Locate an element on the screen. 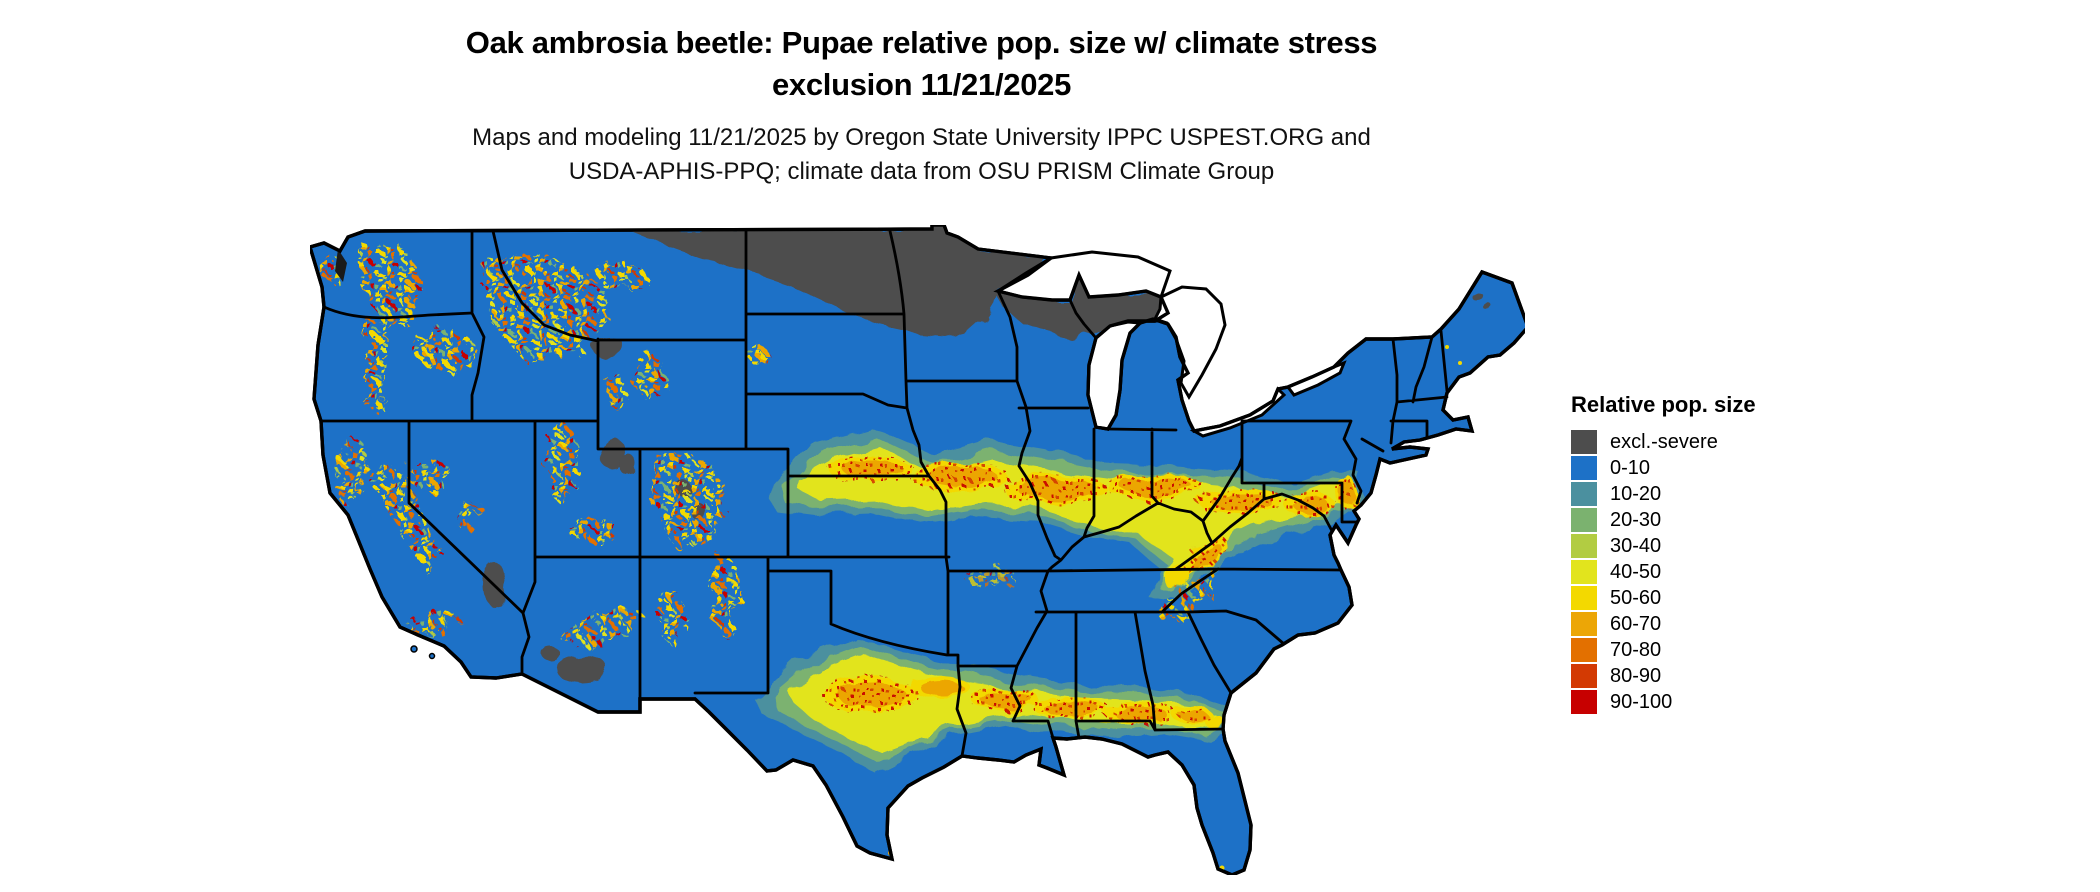 The image size is (2100, 892). map-title-line2: exclusion 11/21/2025 is located at coordinates (921, 84).